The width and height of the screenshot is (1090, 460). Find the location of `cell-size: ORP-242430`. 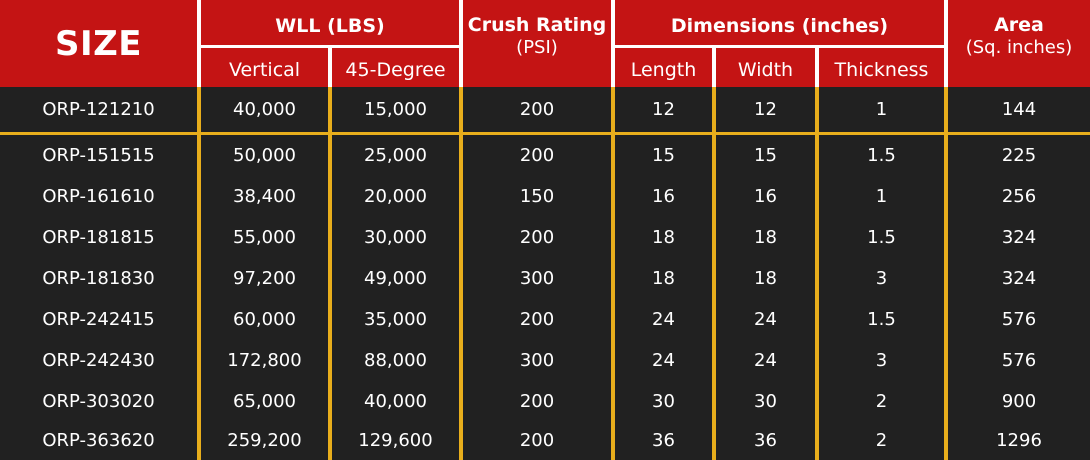

cell-size: ORP-242430 is located at coordinates (98, 360).